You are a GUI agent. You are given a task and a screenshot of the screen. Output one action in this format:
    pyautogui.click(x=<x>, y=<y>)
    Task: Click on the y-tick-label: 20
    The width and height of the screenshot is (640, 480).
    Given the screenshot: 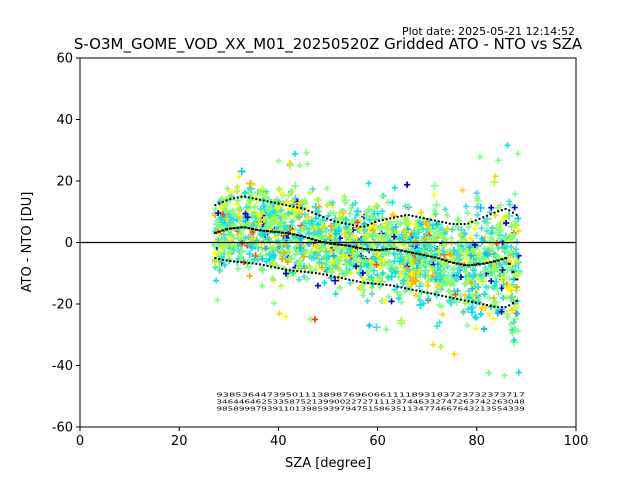 What is the action you would take?
    pyautogui.click(x=64, y=182)
    